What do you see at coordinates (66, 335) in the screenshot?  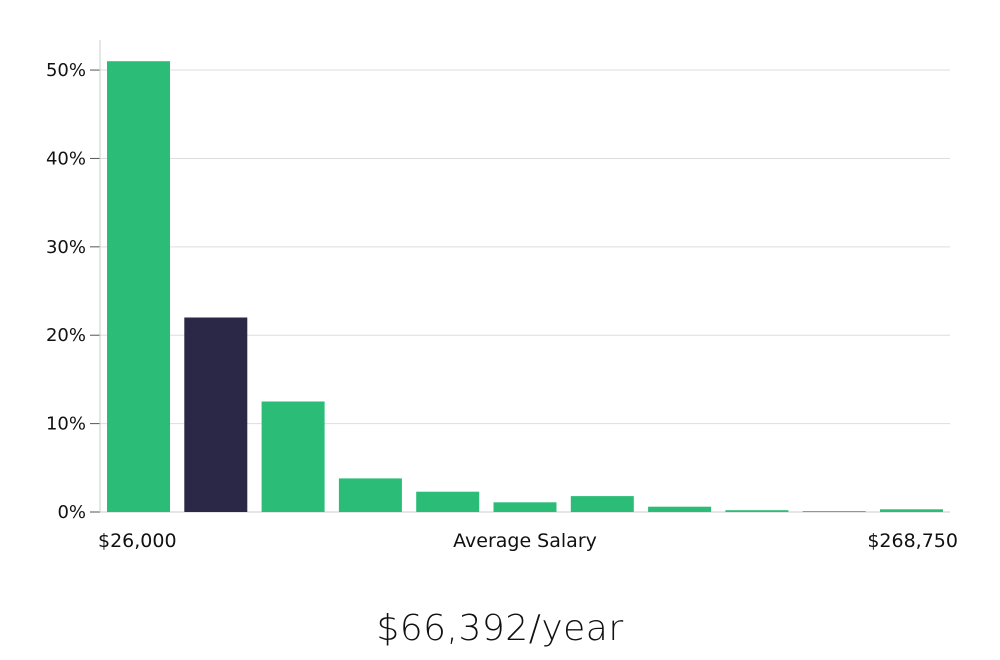 I see `y-tick-label: 20%` at bounding box center [66, 335].